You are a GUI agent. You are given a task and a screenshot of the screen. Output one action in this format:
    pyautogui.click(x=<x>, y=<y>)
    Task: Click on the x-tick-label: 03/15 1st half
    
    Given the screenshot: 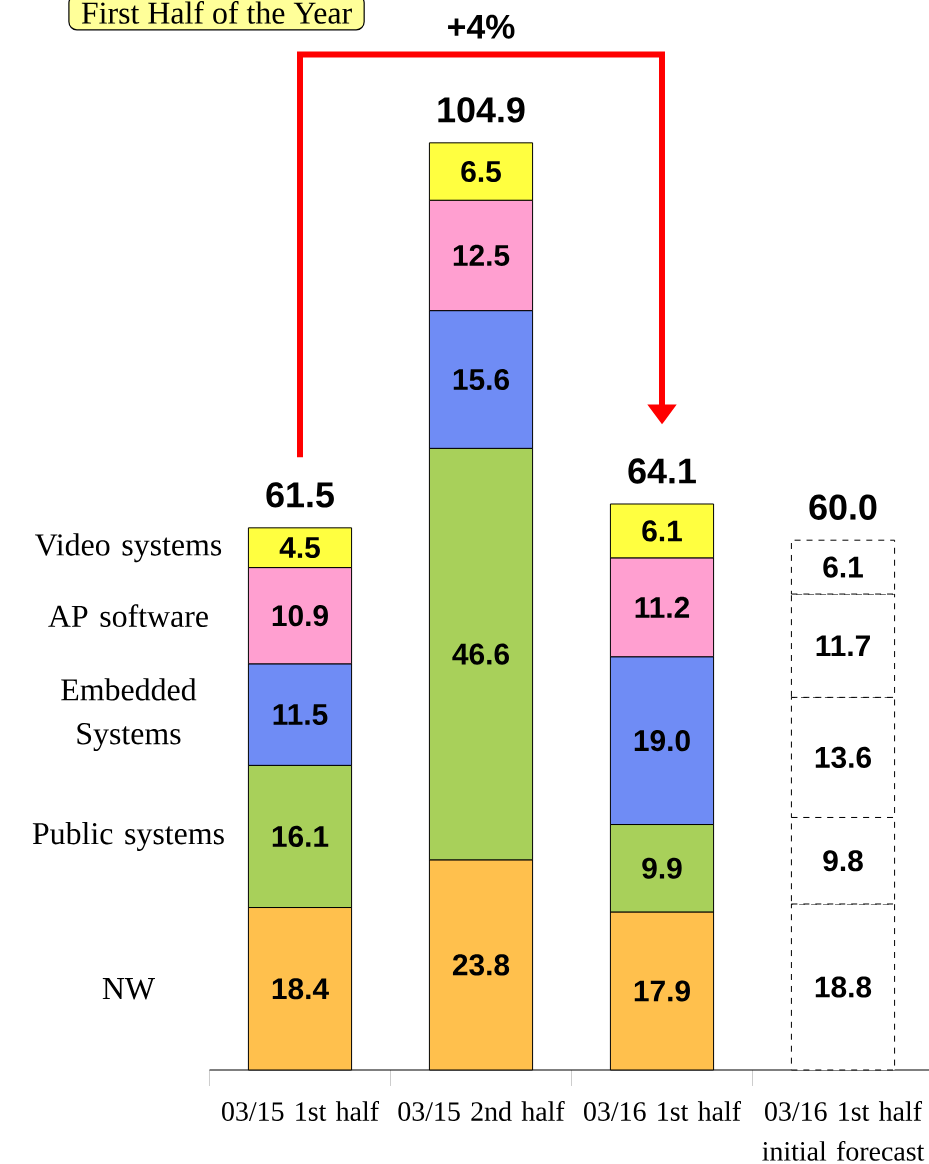 What is the action you would take?
    pyautogui.click(x=301, y=1111)
    